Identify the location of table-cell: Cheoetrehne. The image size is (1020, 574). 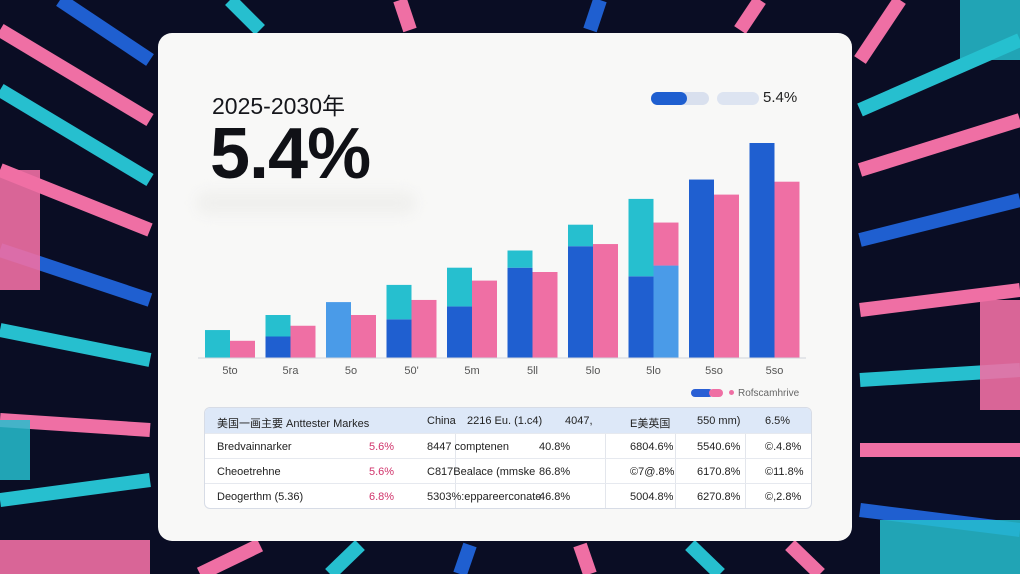
(249, 472).